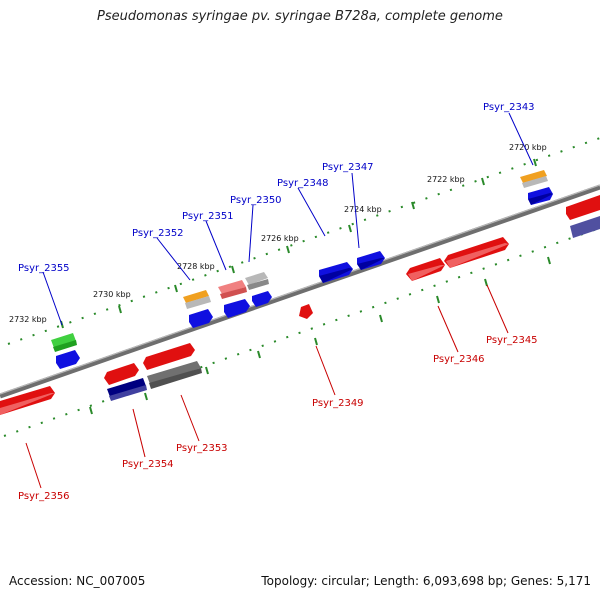 This screenshot has height=600, width=600. I want to click on gene-label-psyr-2348: Psyr_2348, so click(303, 183).